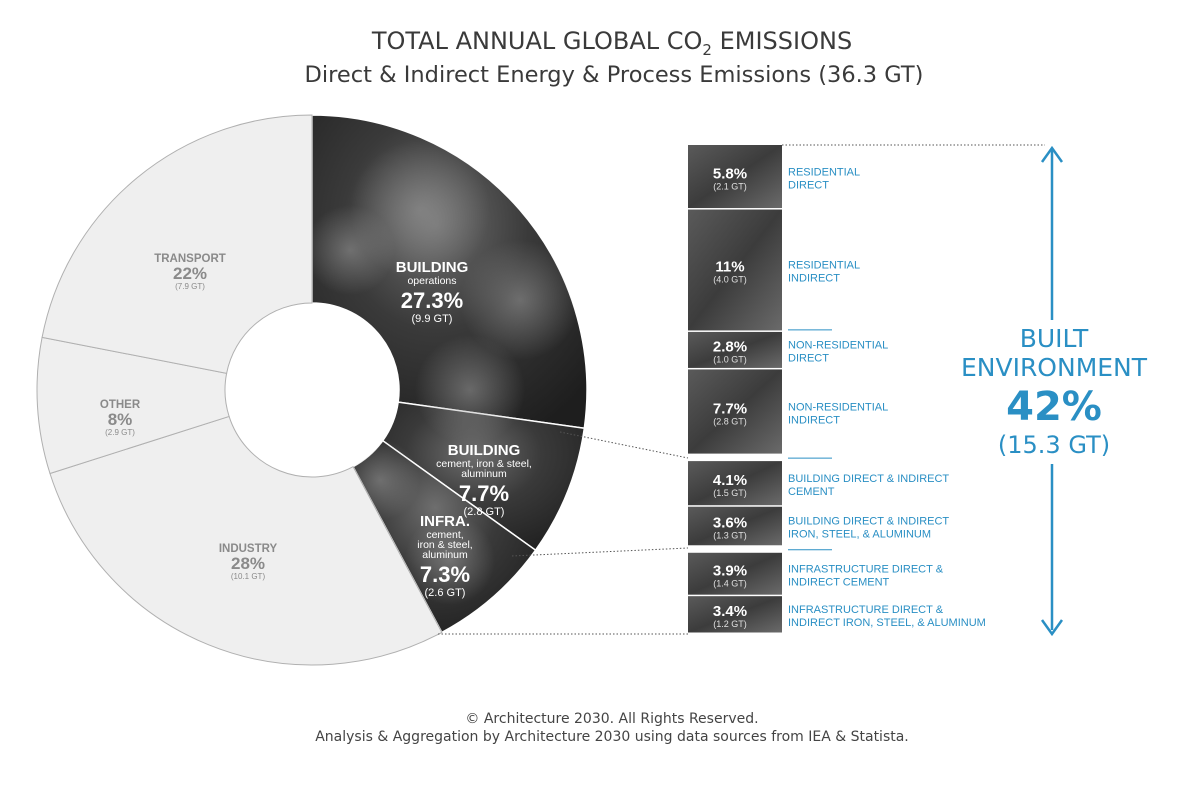  I want to click on breakdown-percent: 7.7%, so click(730, 408).